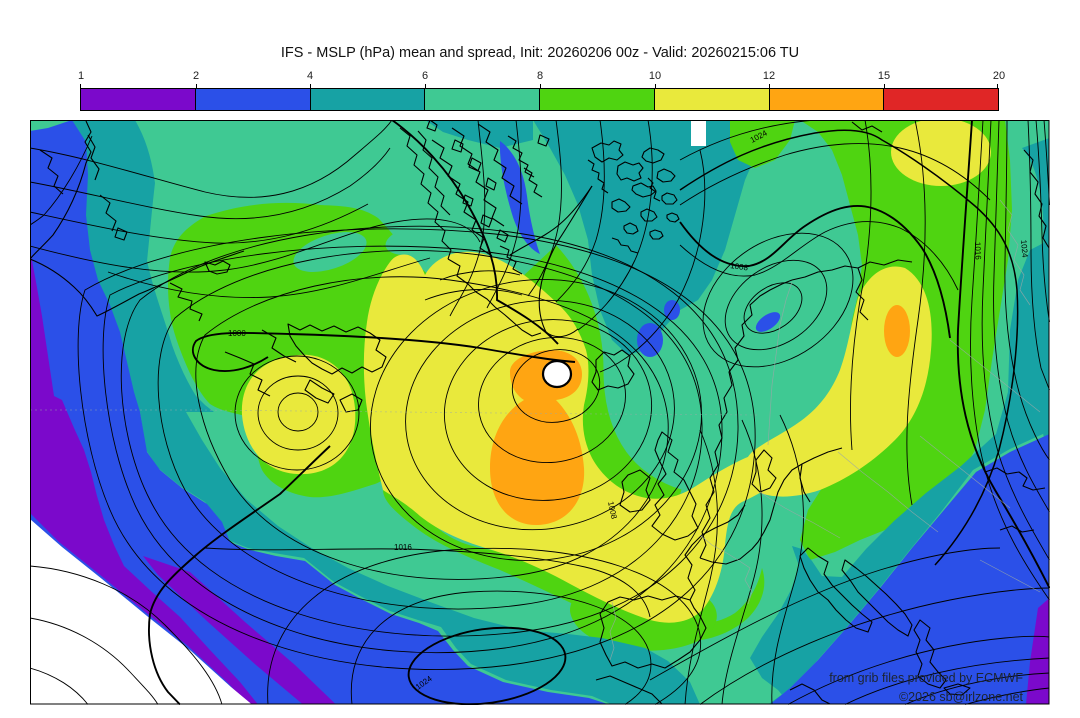 The height and width of the screenshot is (718, 1080). I want to click on svg-text: 1024, so click(1024, 248).